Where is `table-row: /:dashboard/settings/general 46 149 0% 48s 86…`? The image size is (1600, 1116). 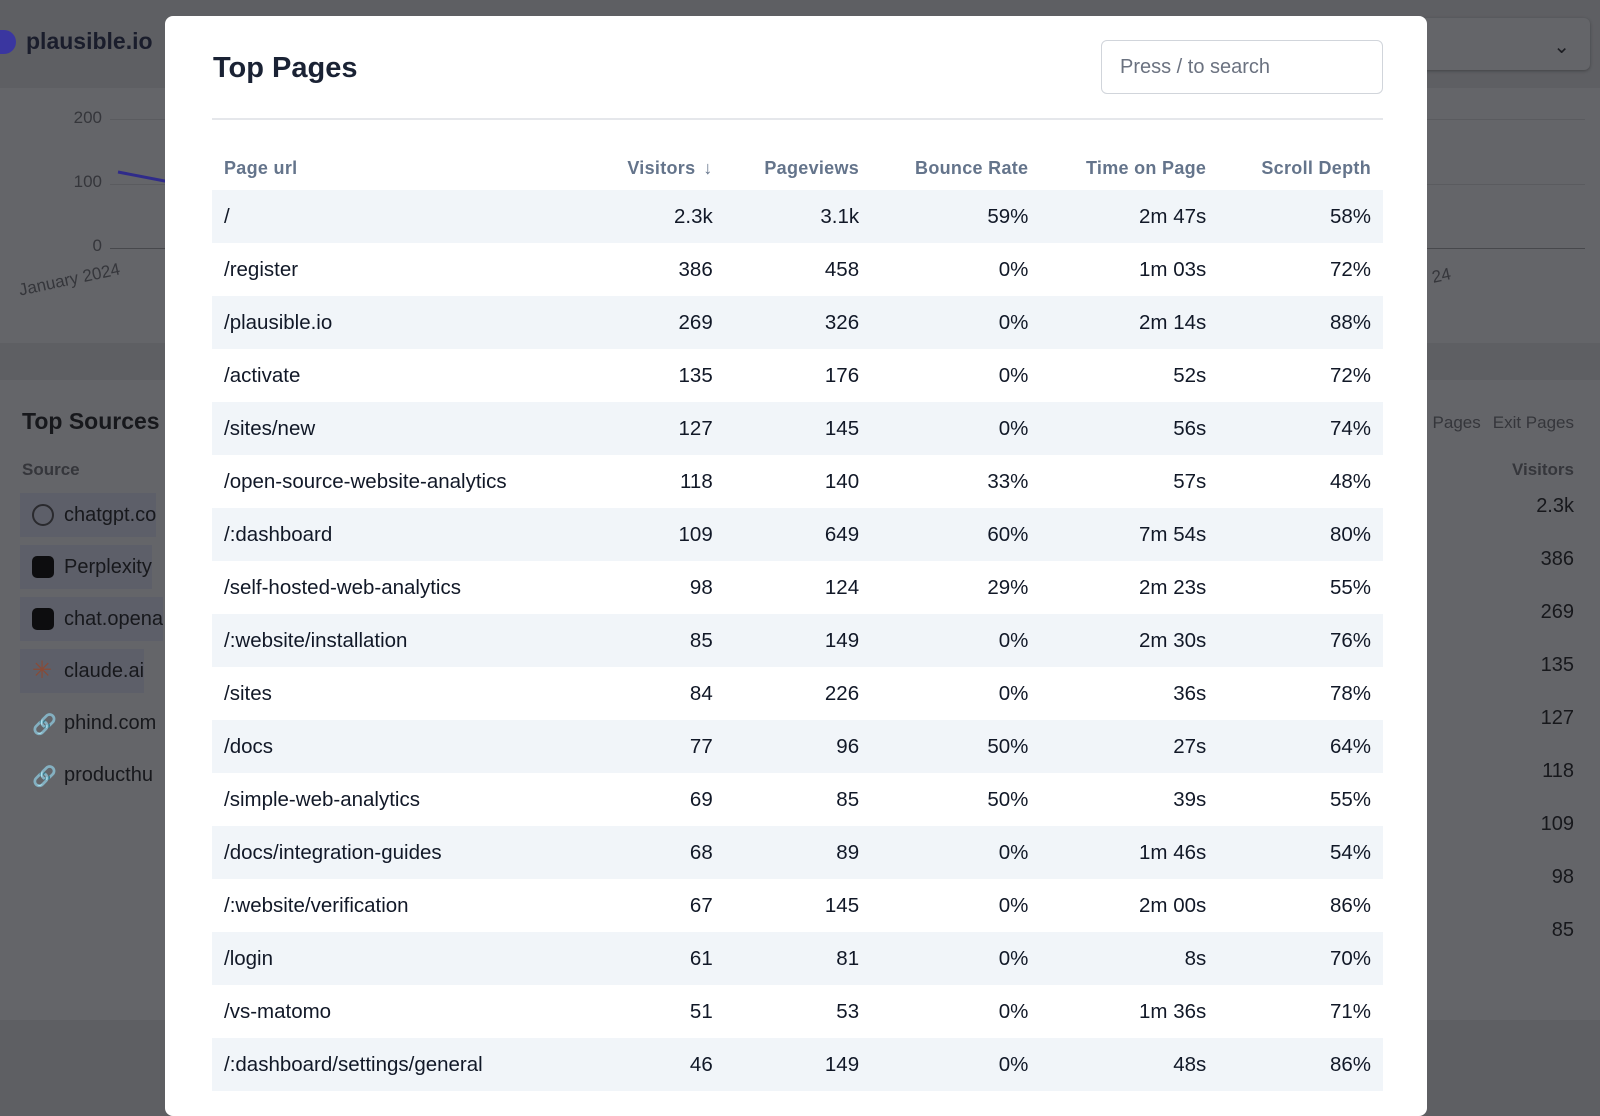 table-row: /:dashboard/settings/general 46 149 0% 48s 86… is located at coordinates (797, 1064).